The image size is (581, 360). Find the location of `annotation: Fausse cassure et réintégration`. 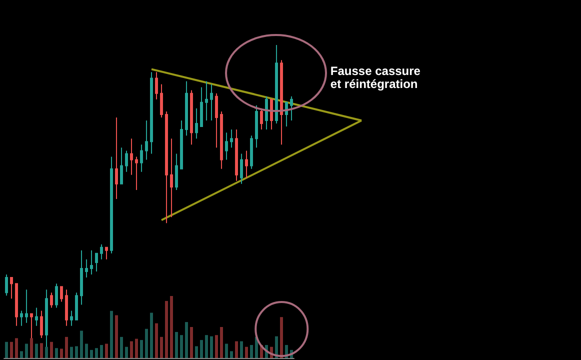

annotation: Fausse cassure et réintégration is located at coordinates (375, 77).